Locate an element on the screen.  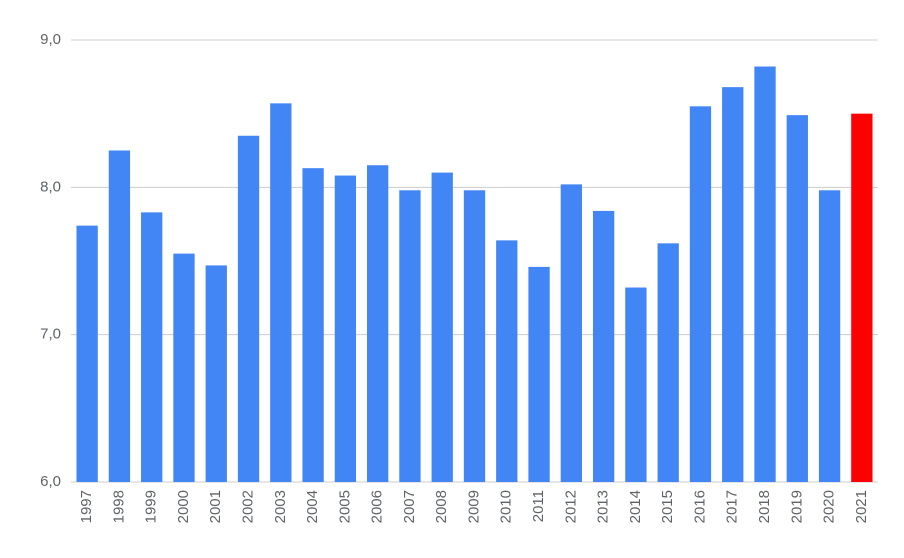
x-tick-label: 2007 is located at coordinates (409, 506).